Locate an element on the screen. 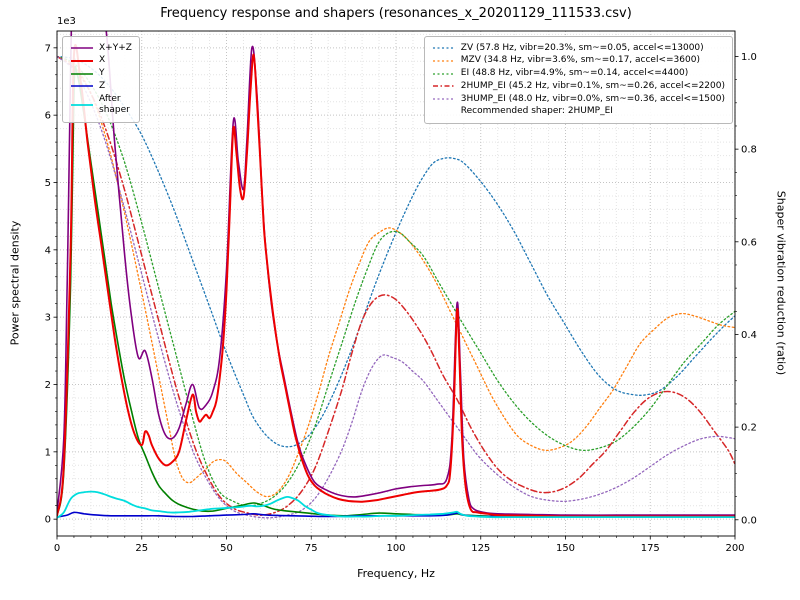 This screenshot has height=600, width=800. tick-label: 175 is located at coordinates (650, 548).